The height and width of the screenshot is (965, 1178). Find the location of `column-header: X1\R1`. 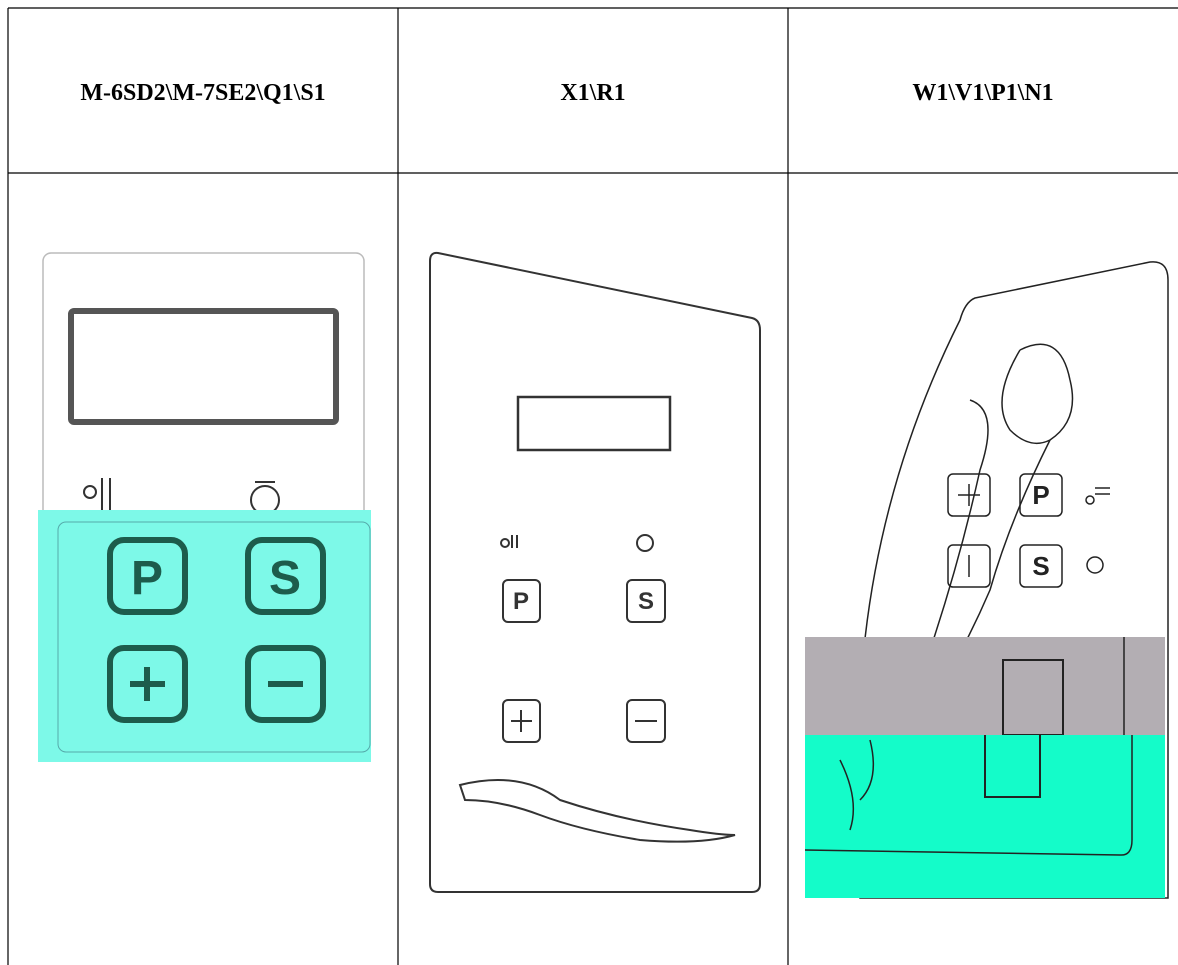

column-header: X1\R1 is located at coordinates (592, 93).